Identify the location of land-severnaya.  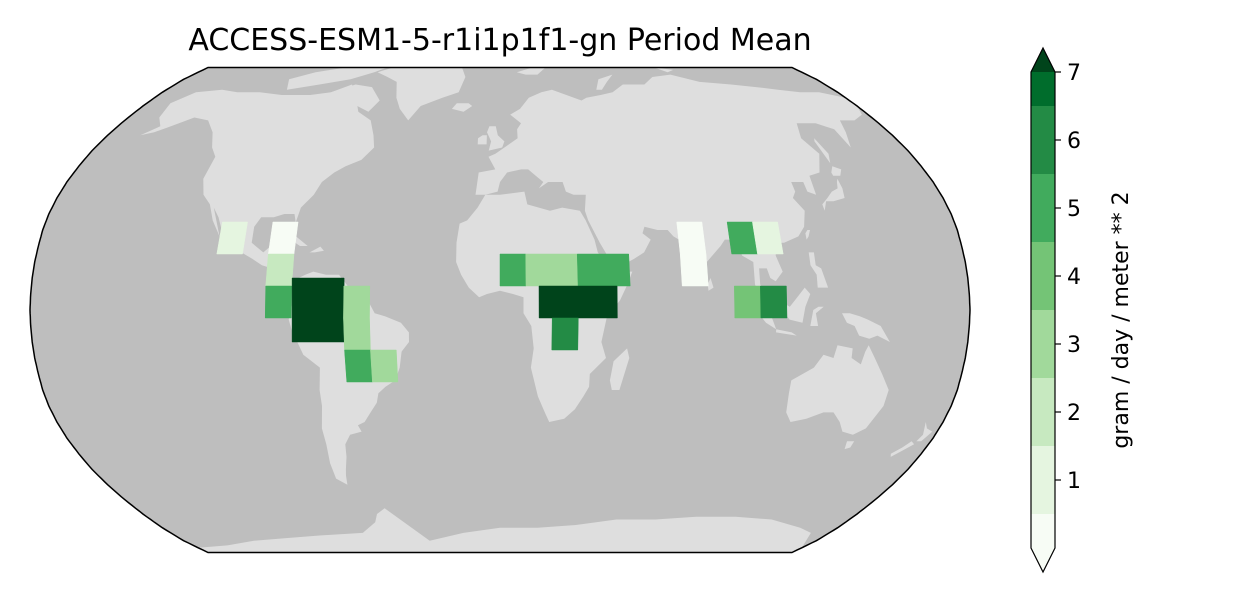
(664, 70).